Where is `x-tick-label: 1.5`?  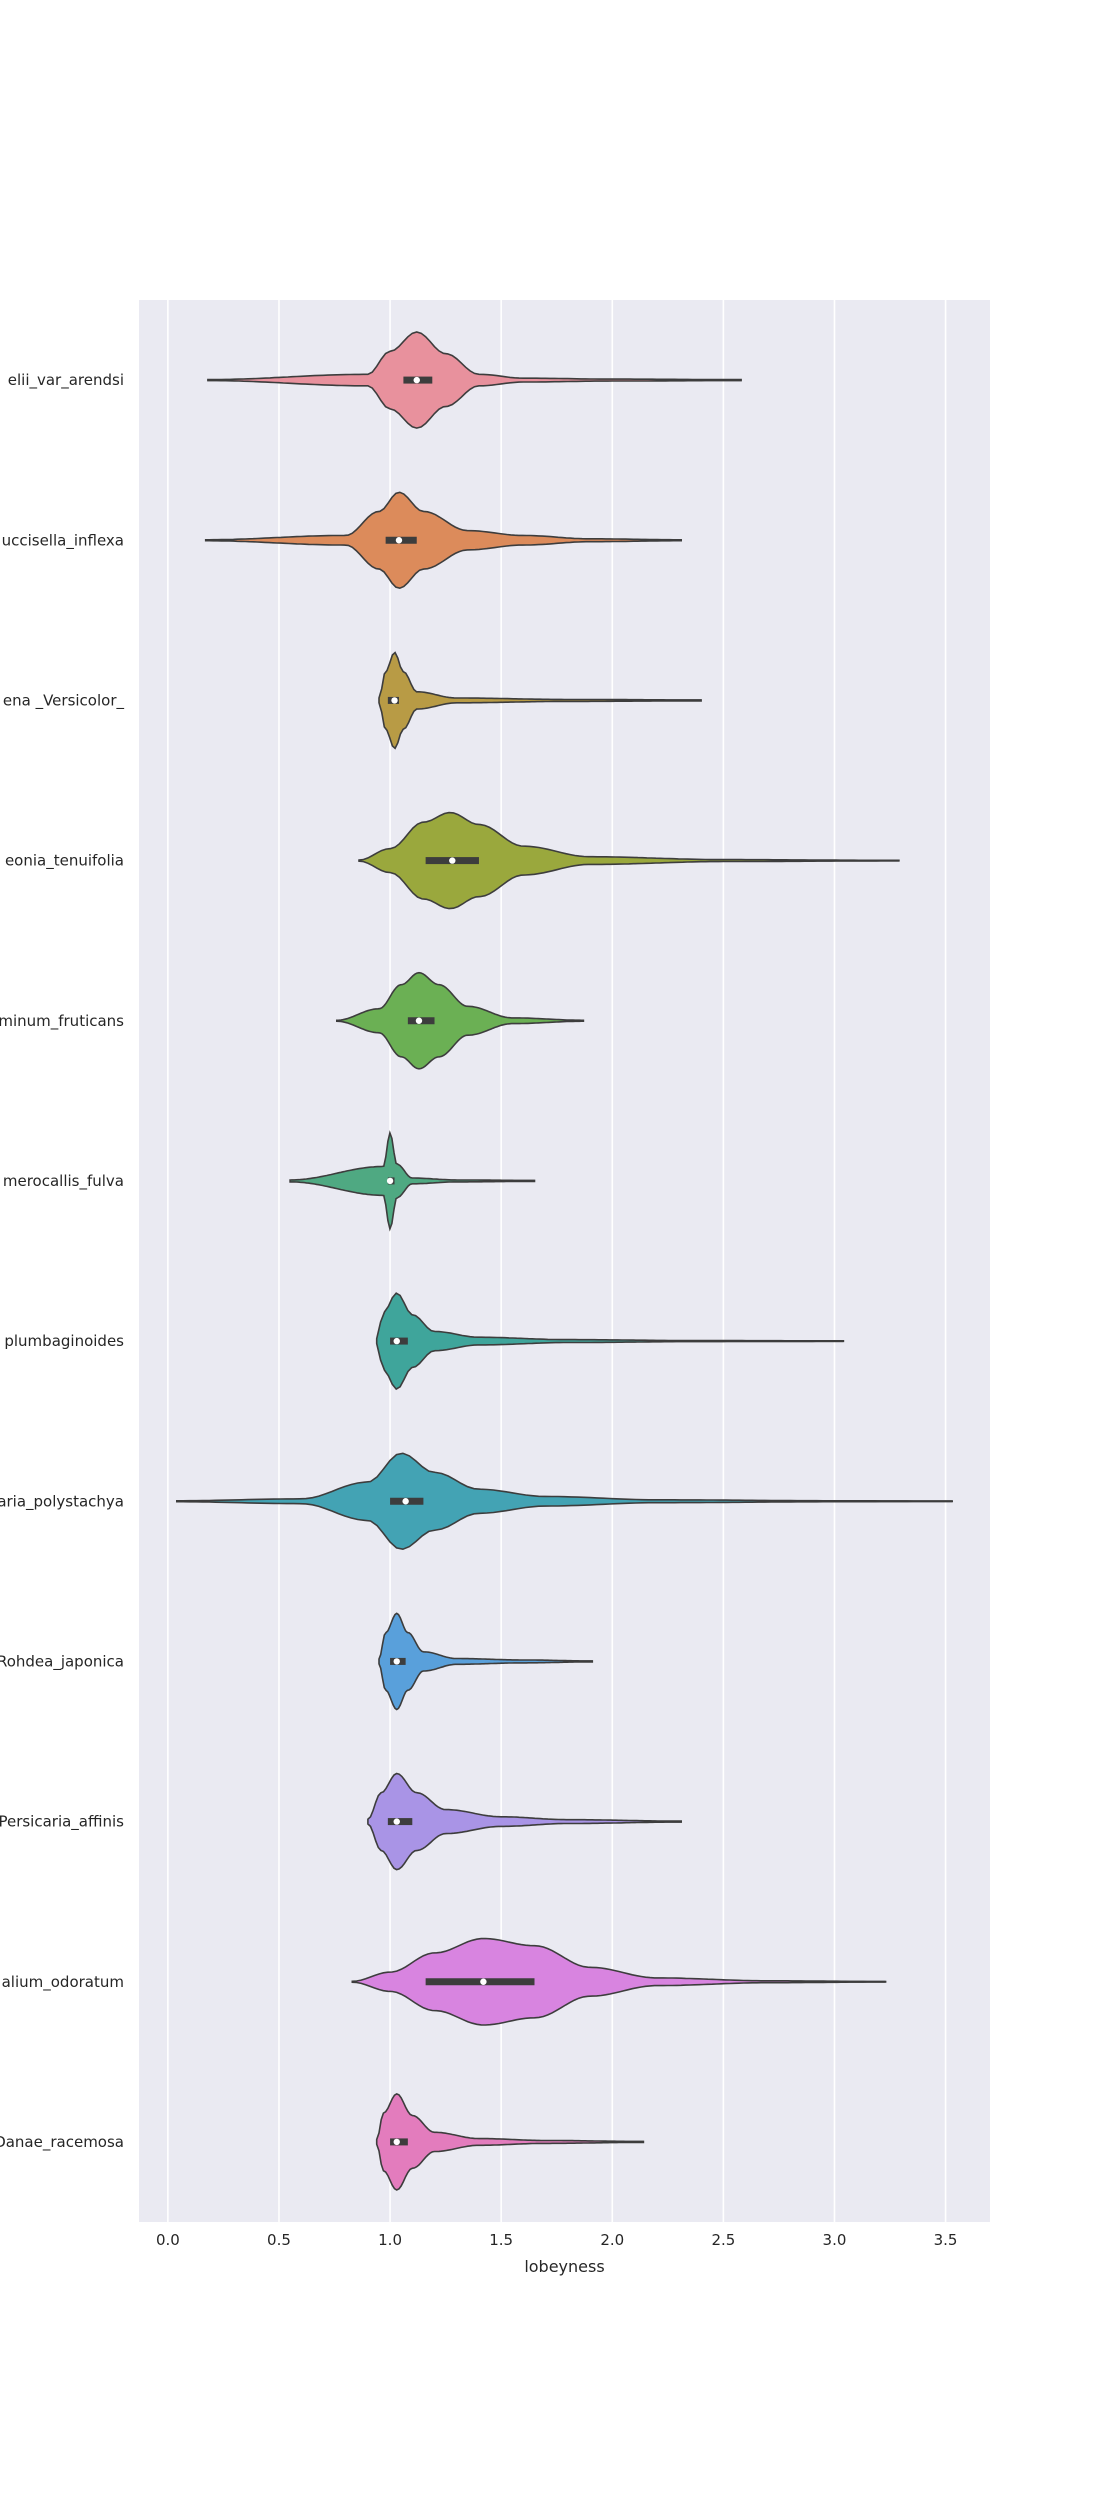
x-tick-label: 1.5 is located at coordinates (501, 2240).